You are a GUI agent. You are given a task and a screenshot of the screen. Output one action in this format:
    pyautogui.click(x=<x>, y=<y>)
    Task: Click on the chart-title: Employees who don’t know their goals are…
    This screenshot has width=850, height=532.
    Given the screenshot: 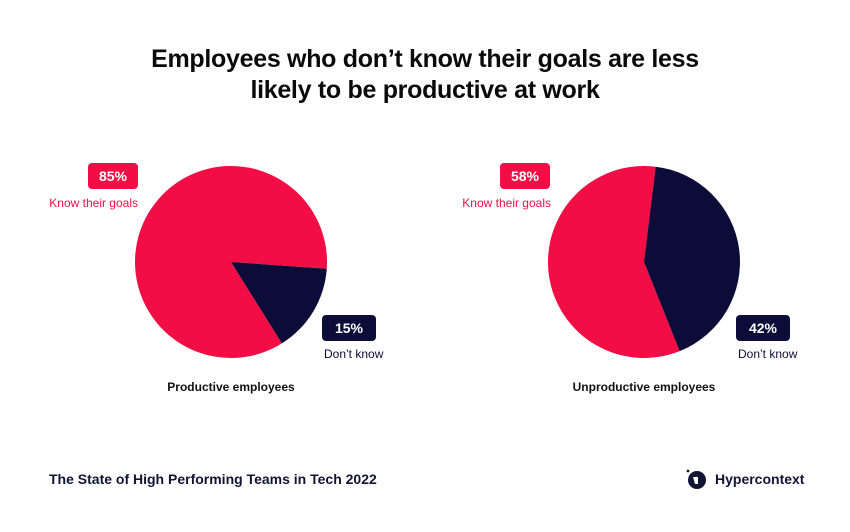 What is the action you would take?
    pyautogui.click(x=425, y=75)
    